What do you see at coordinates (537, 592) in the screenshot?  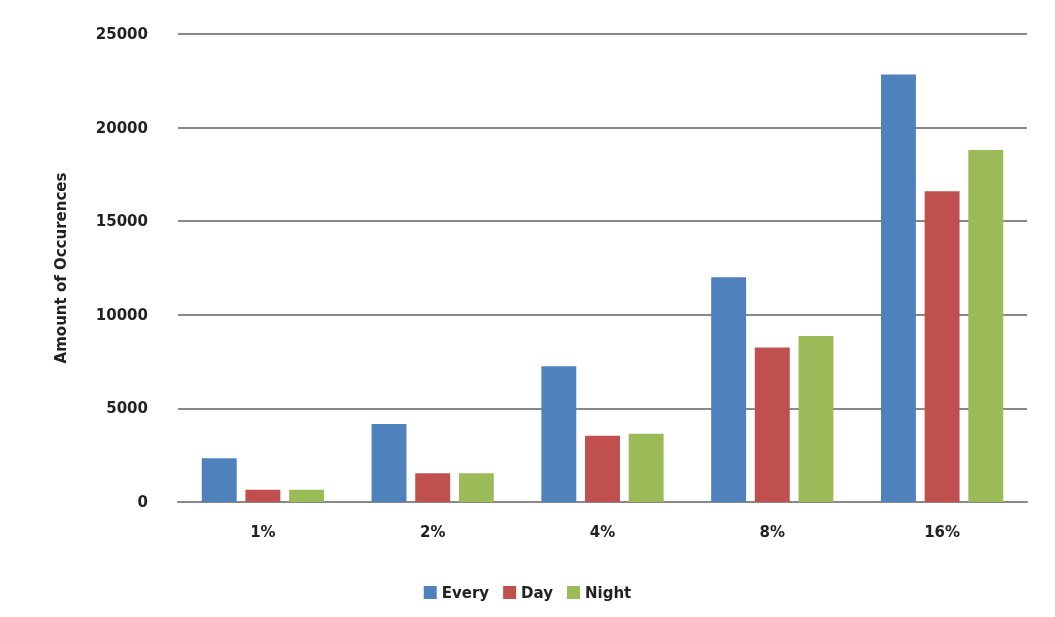 I see `legend-label: Day` at bounding box center [537, 592].